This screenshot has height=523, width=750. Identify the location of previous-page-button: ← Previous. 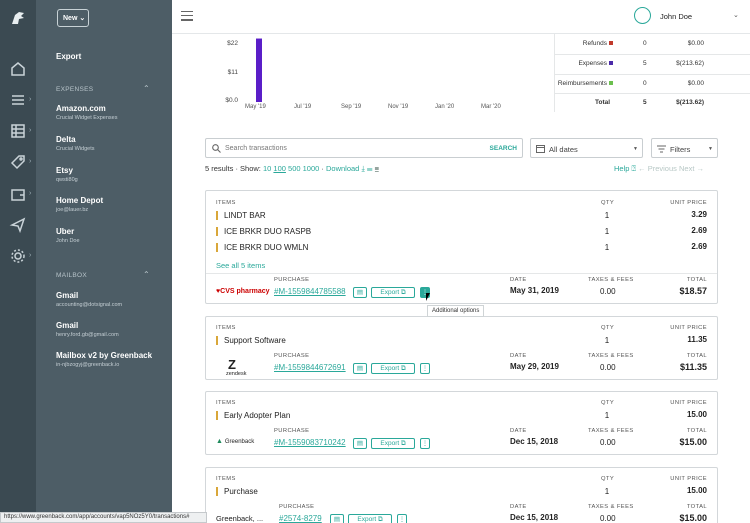
(657, 168).